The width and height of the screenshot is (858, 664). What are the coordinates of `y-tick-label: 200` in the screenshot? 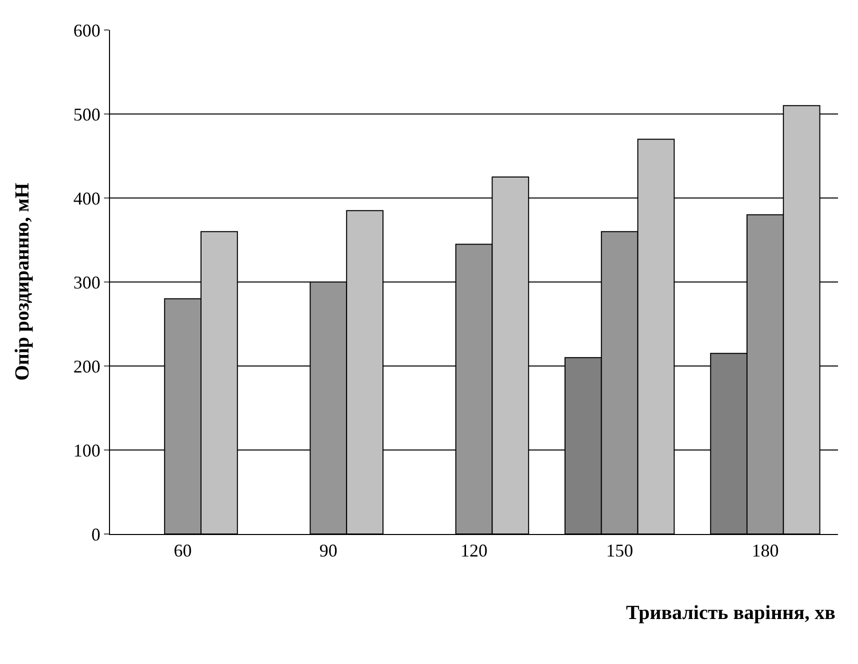 It's located at (86, 366).